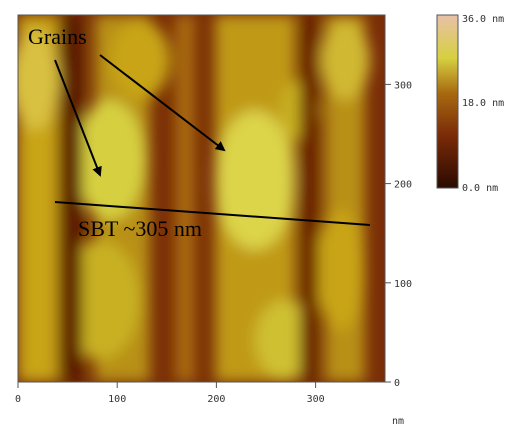  I want to click on colorbar-label: 18.0 nm, so click(483, 103).